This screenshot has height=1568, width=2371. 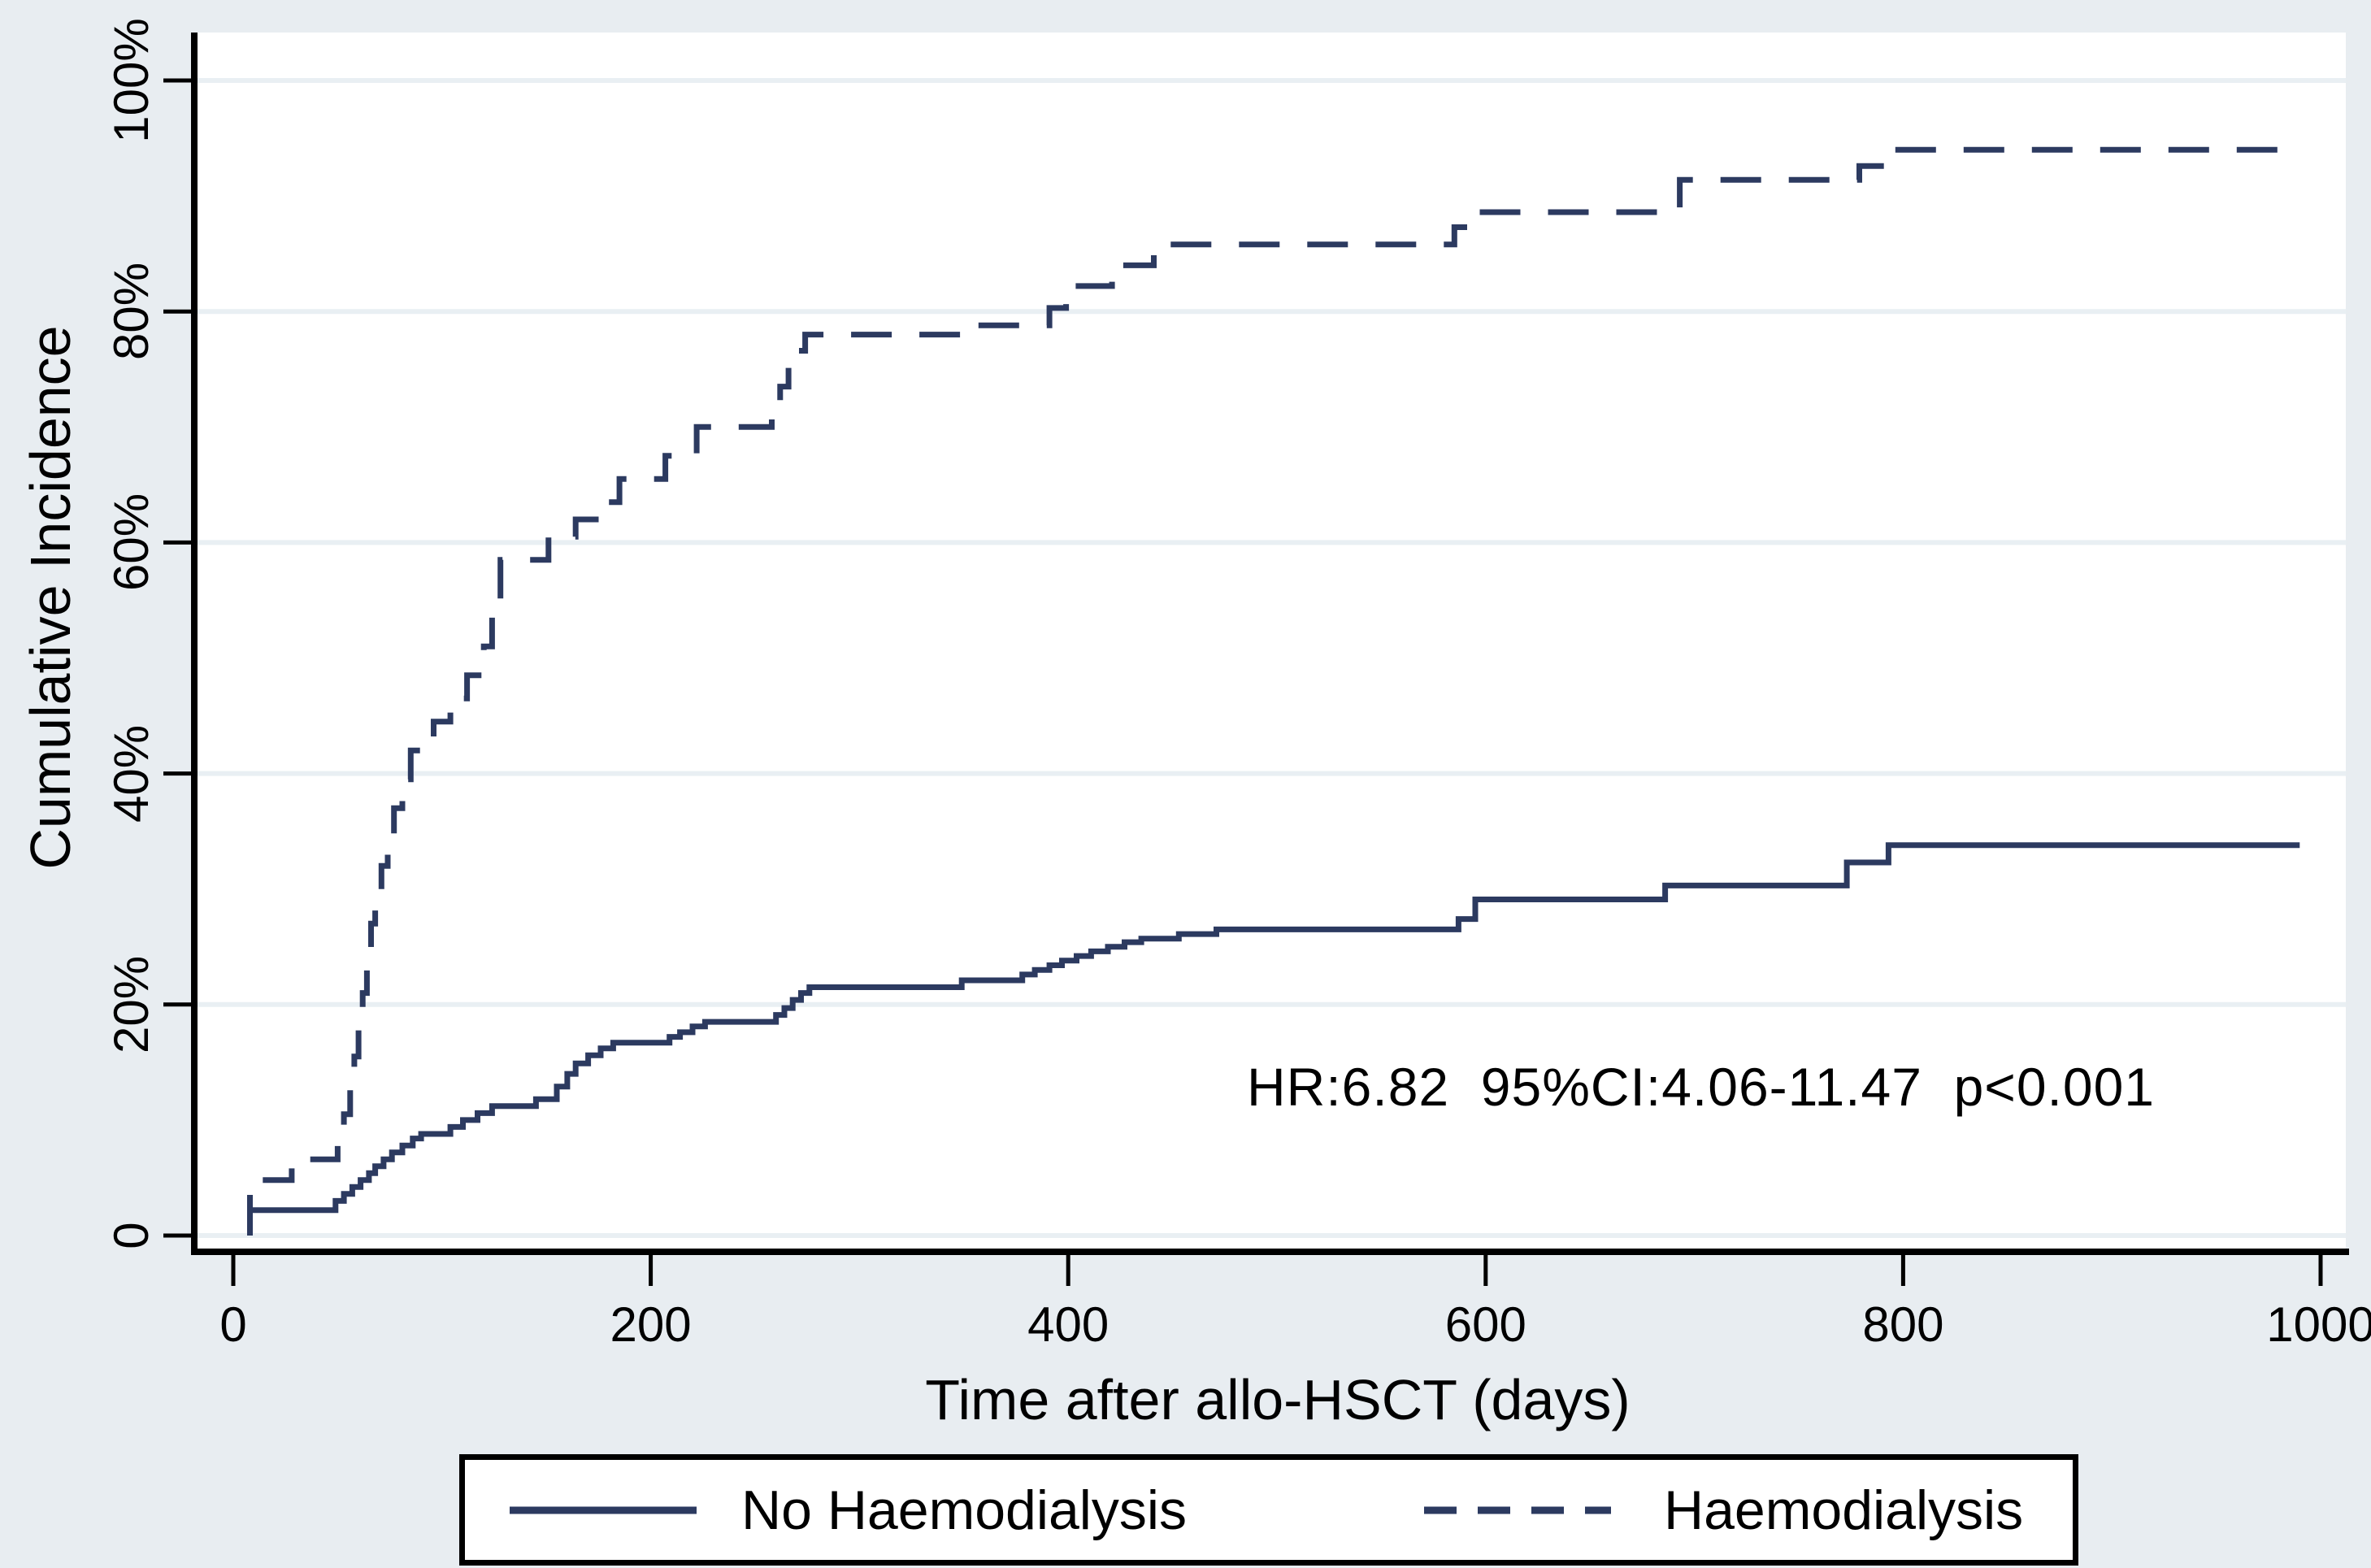 I want to click on stats-annotation: HR:6.82 95%CI:4.06-11.47 p<0.001, so click(x=1701, y=1087).